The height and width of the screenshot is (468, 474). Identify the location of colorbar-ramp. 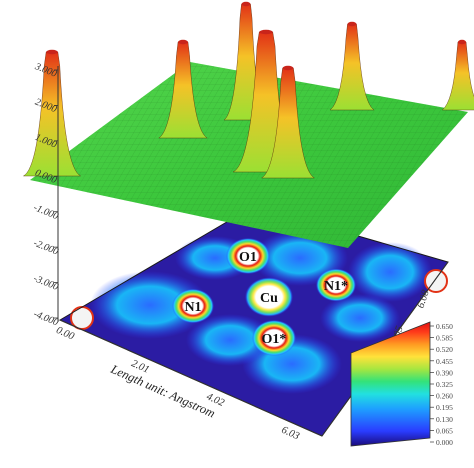
(390, 384).